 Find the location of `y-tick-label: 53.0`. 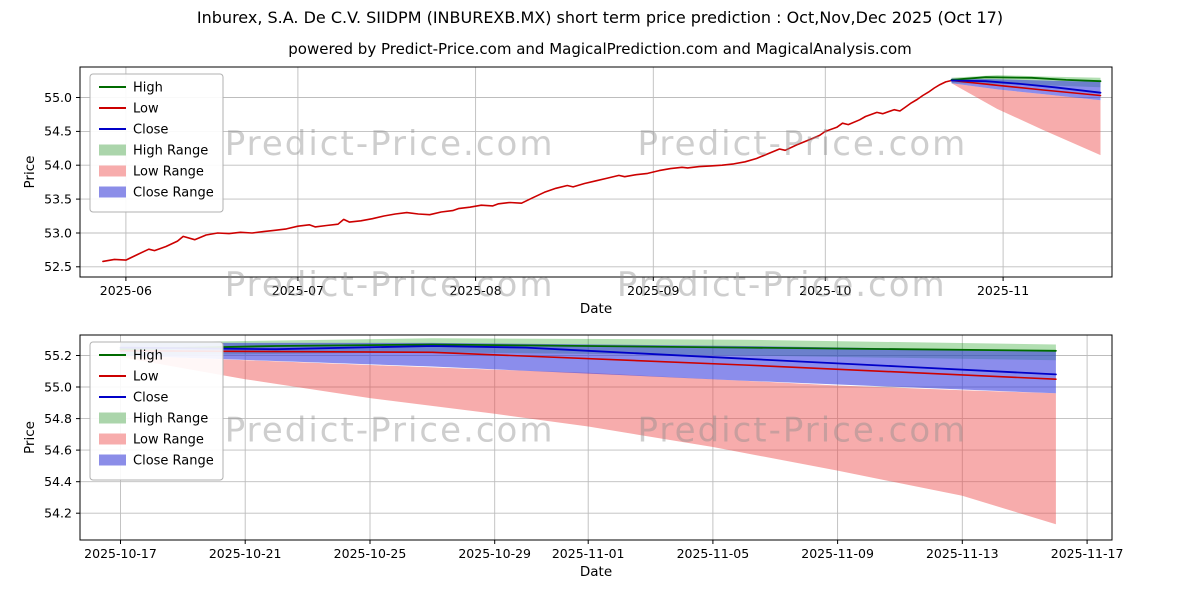

y-tick-label: 53.0 is located at coordinates (58, 232).